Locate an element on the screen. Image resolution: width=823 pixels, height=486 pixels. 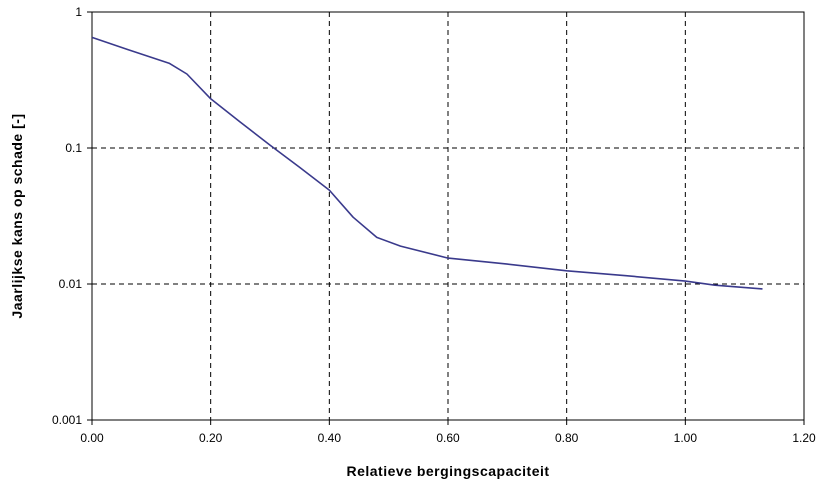
x-tick-label: 1.00 is located at coordinates (686, 438).